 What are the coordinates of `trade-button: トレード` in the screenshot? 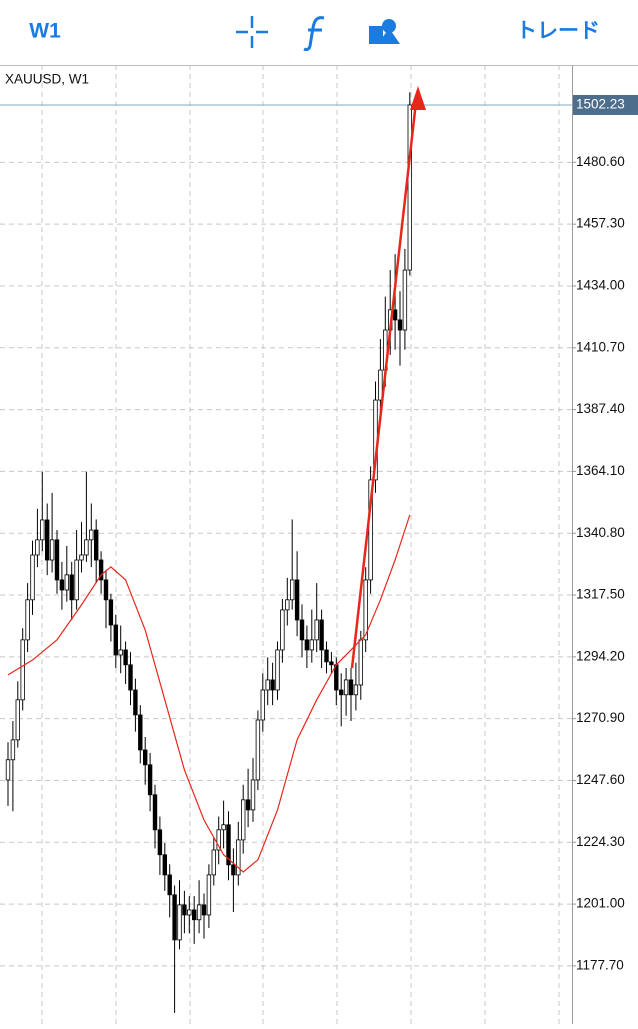 It's located at (558, 31).